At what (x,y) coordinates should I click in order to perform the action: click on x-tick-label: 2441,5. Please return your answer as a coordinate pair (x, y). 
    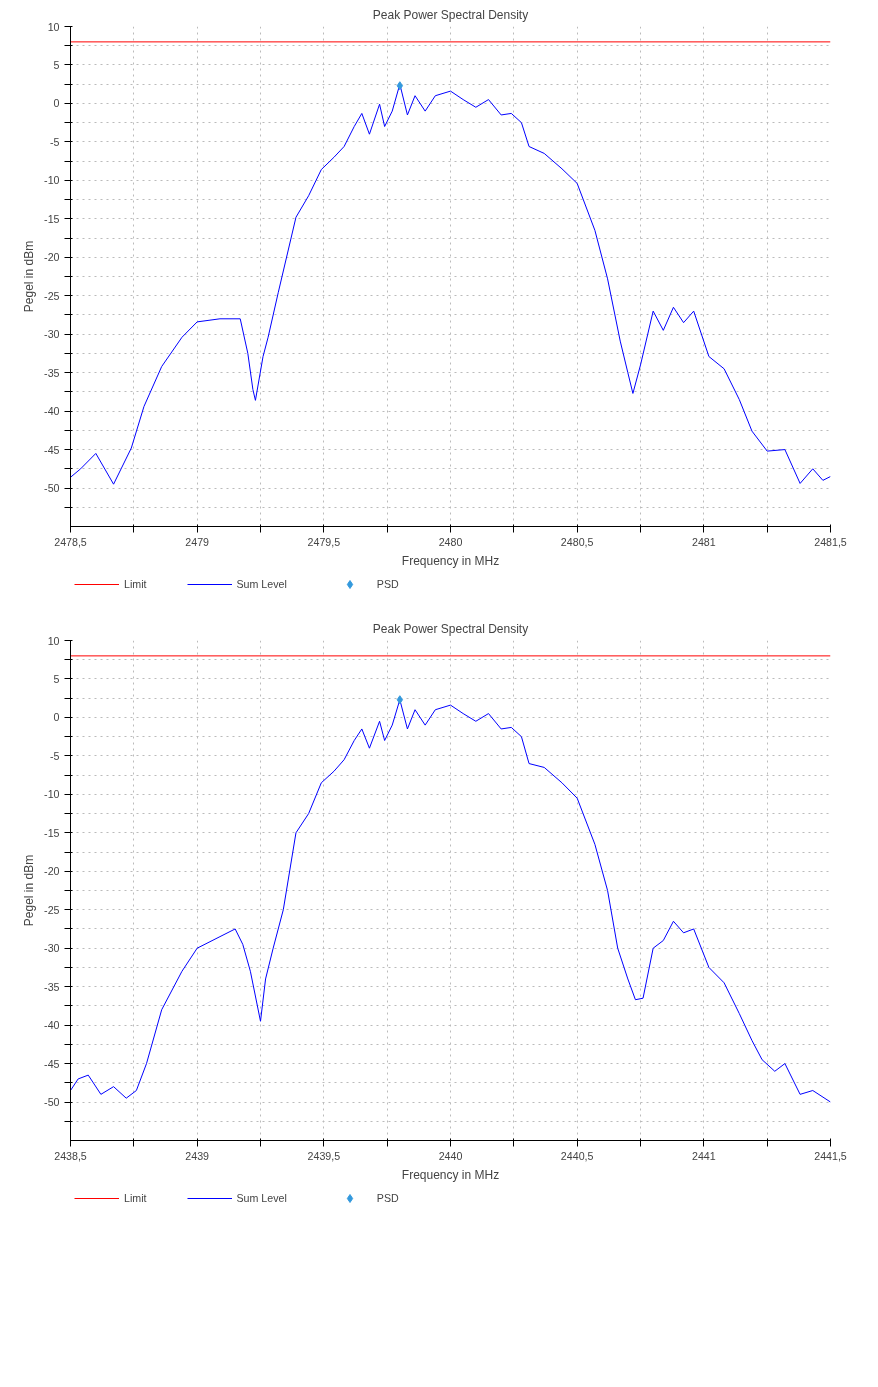
    Looking at the image, I should click on (830, 1155).